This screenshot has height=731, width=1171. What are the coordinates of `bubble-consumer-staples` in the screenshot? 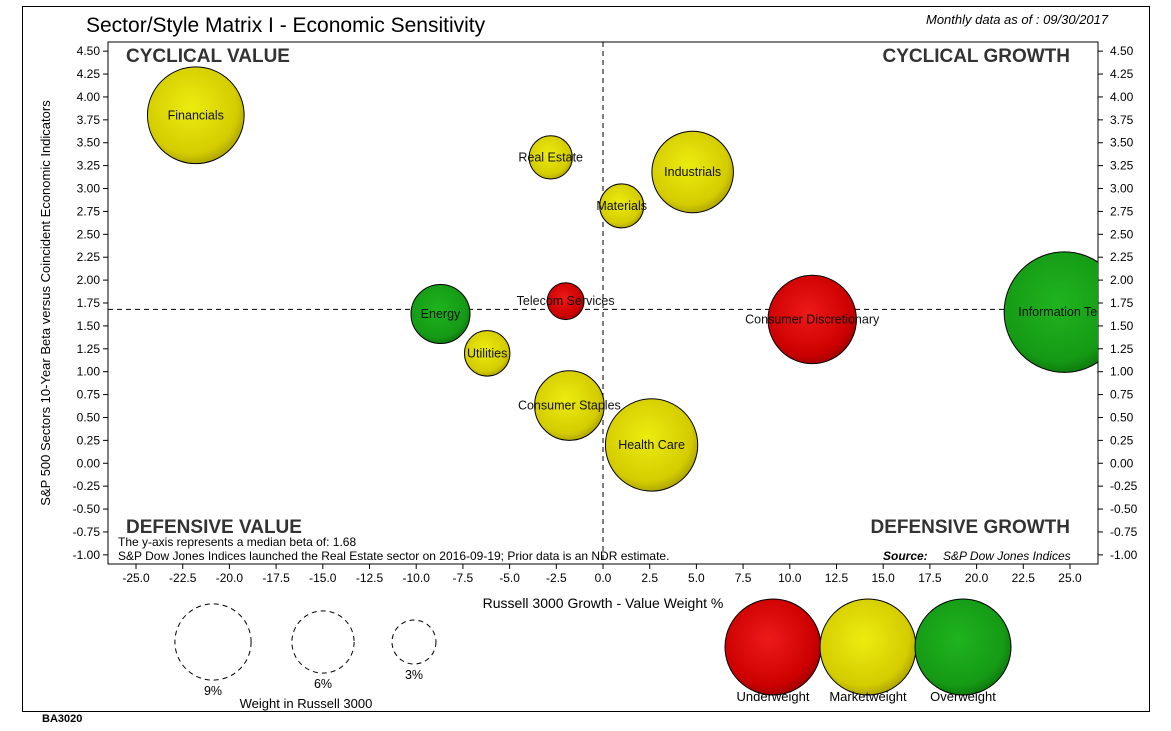 It's located at (569, 405).